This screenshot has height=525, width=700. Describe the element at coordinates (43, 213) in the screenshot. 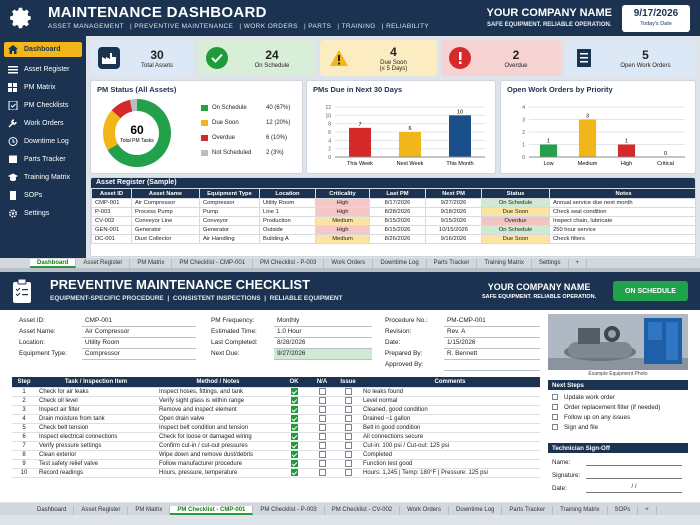

I see `sidebar-item-settings: Settings` at that location.